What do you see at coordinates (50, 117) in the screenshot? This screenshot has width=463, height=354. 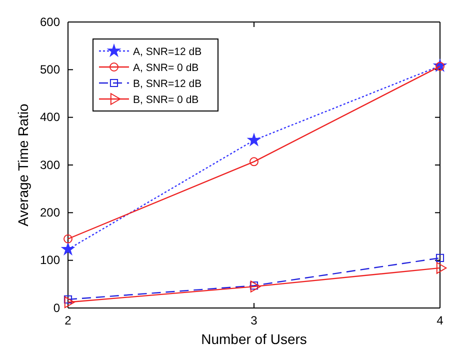 I see `y-tick-label: 400` at bounding box center [50, 117].